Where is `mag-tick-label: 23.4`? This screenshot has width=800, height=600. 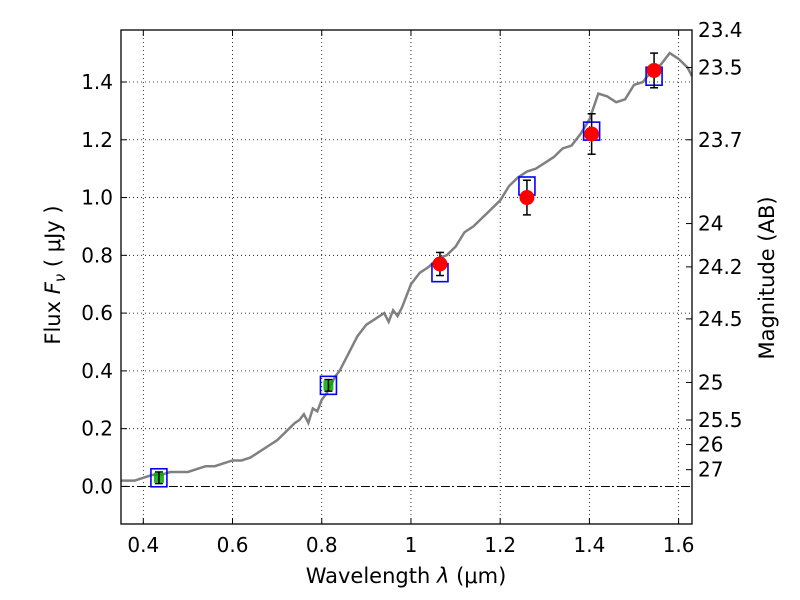 mag-tick-label: 23.4 is located at coordinates (720, 30).